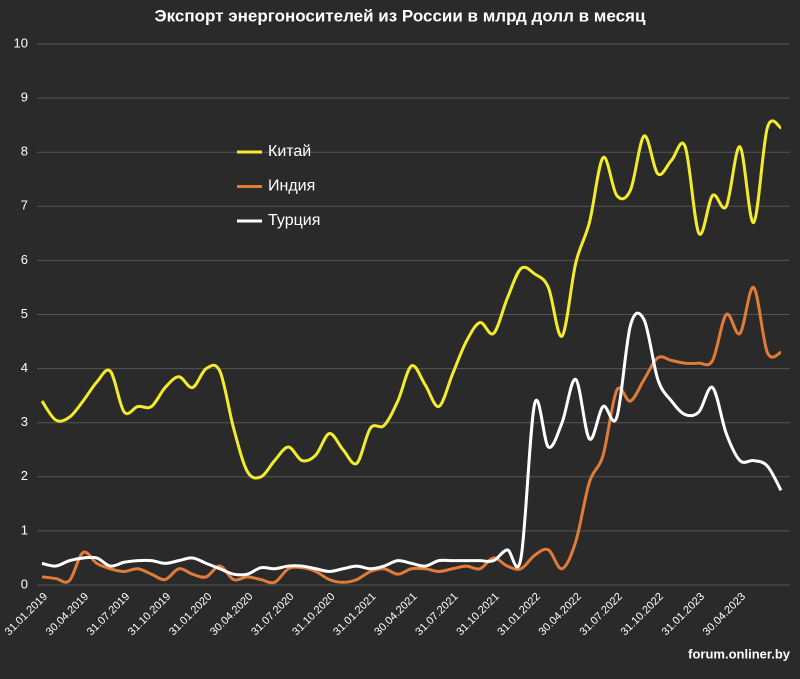  I want to click on watermark: forum.onliner.by, so click(739, 653).